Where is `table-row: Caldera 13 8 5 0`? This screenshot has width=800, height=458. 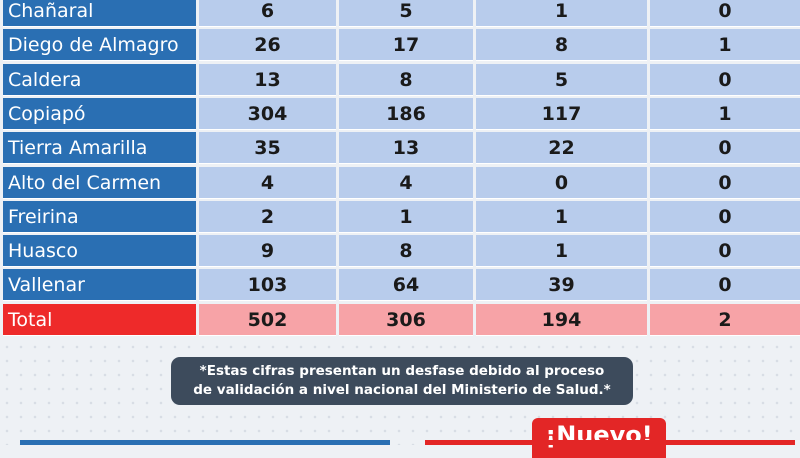 table-row: Caldera 13 8 5 0 is located at coordinates (401, 79).